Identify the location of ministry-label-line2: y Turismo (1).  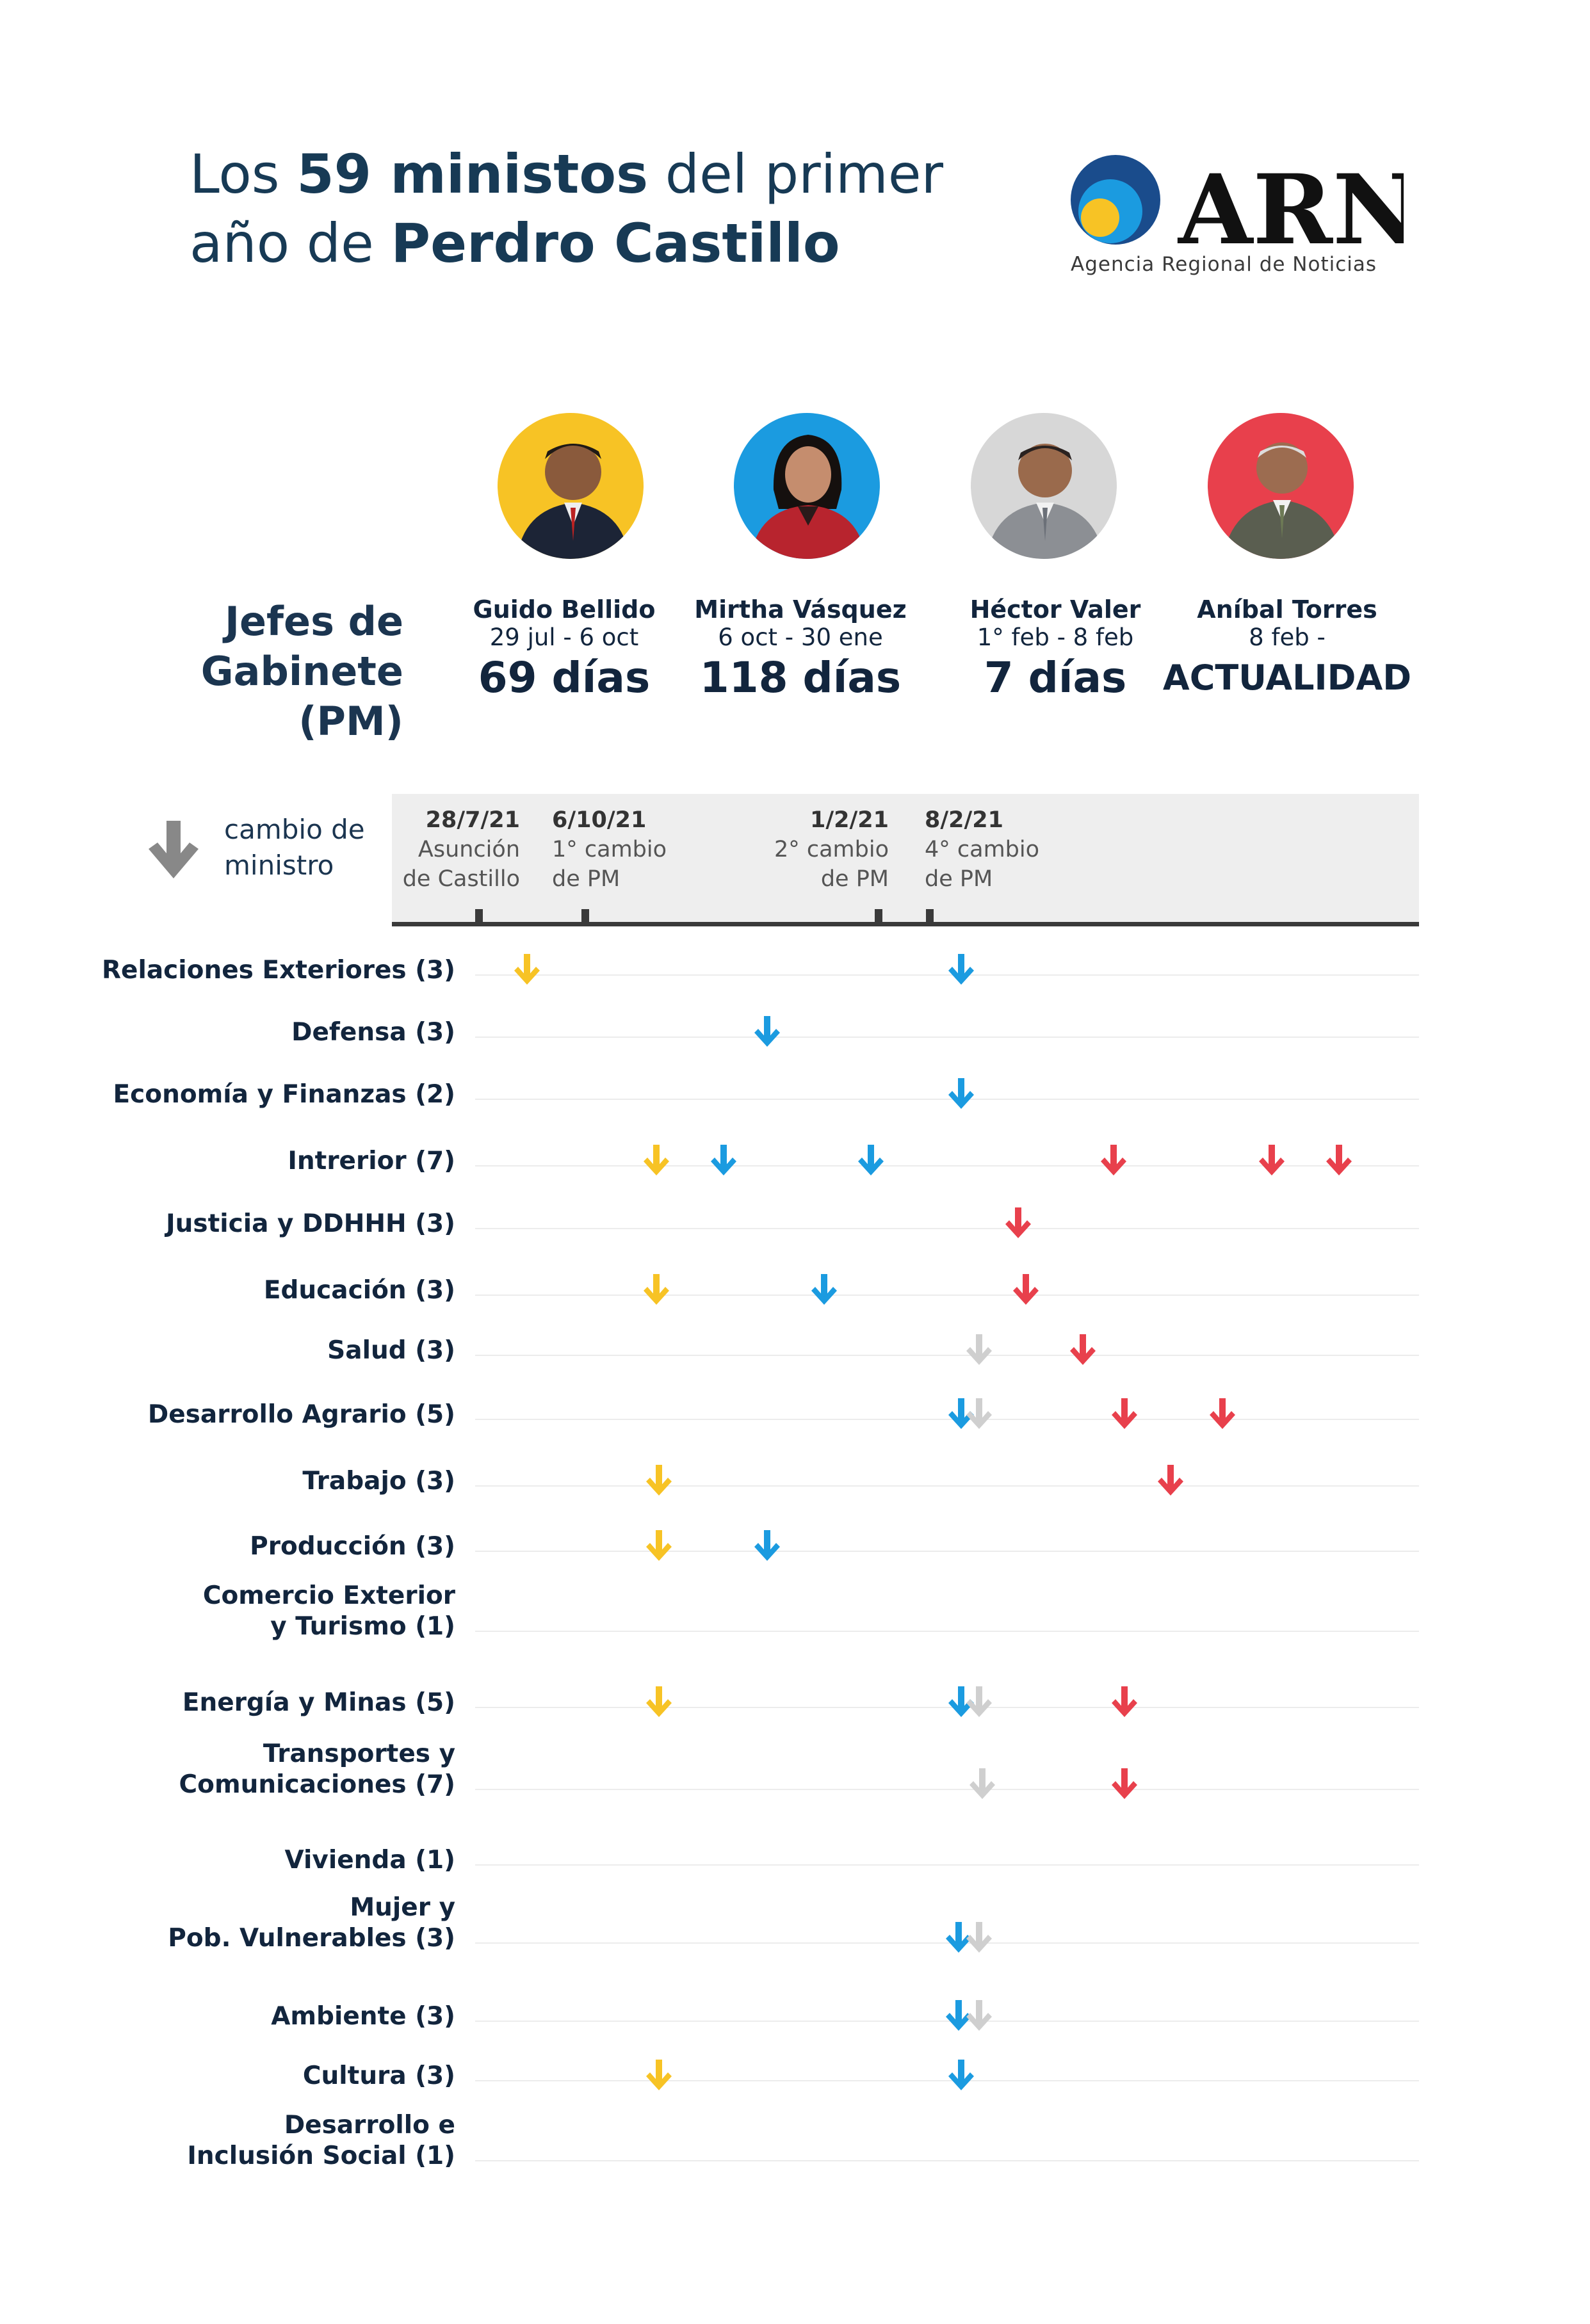
(362, 1626).